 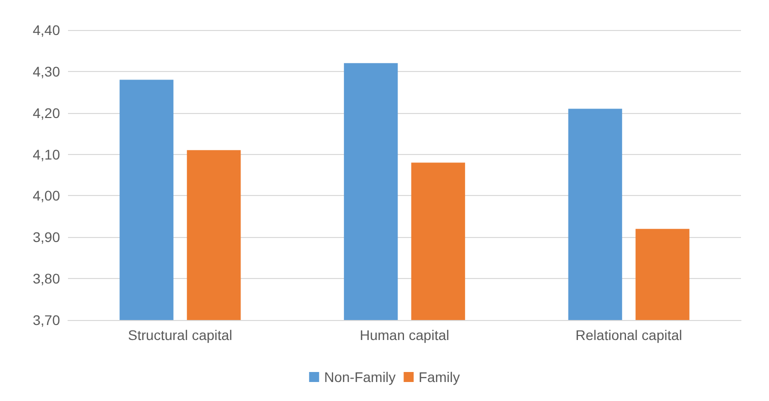 I want to click on y-tick-label: 3,70, so click(x=46, y=320).